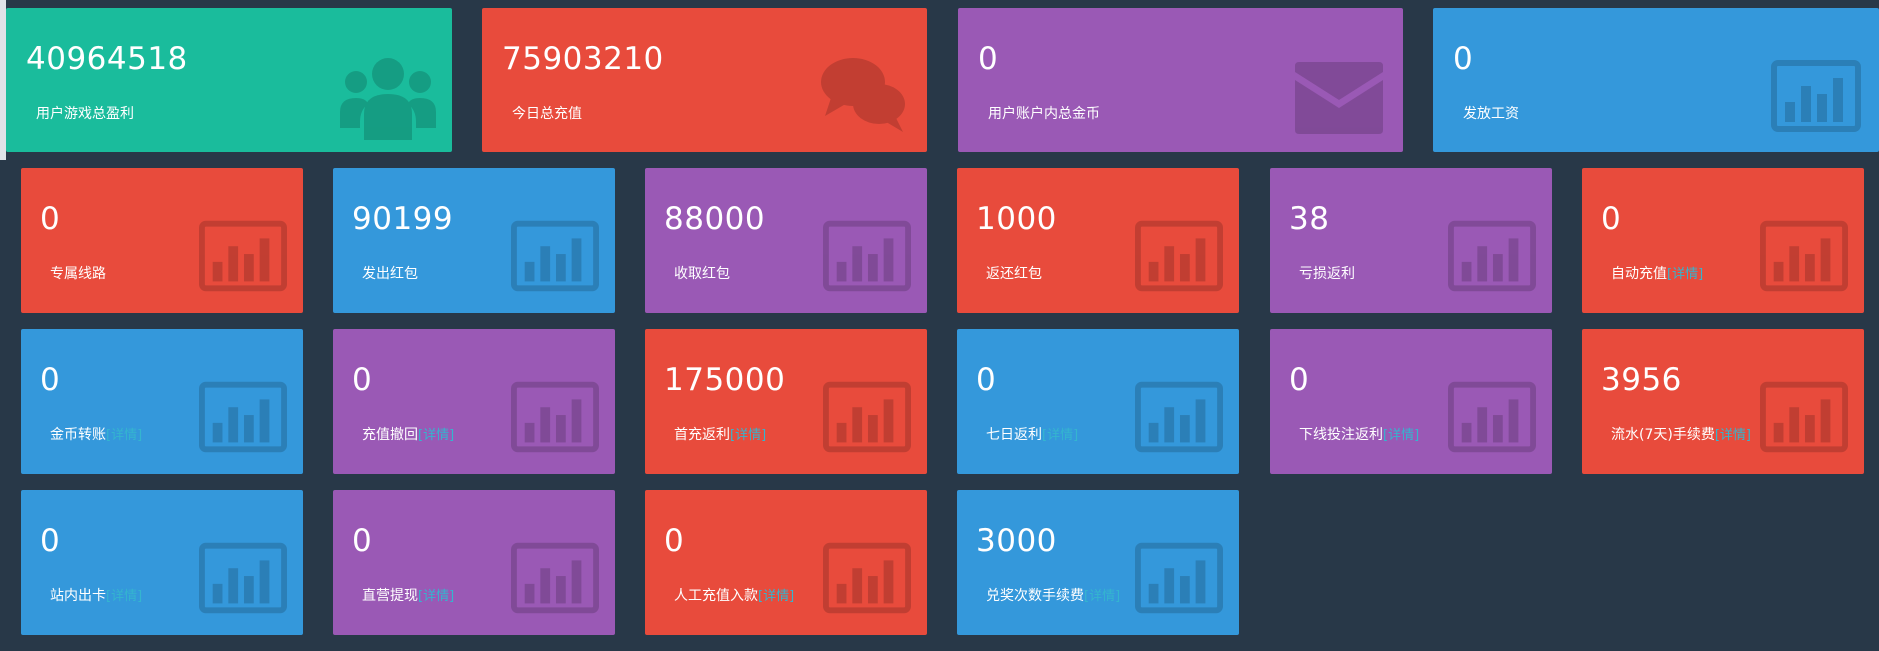 This screenshot has width=1879, height=651. Describe the element at coordinates (403, 219) in the screenshot. I see `stat-value: 90199` at that location.